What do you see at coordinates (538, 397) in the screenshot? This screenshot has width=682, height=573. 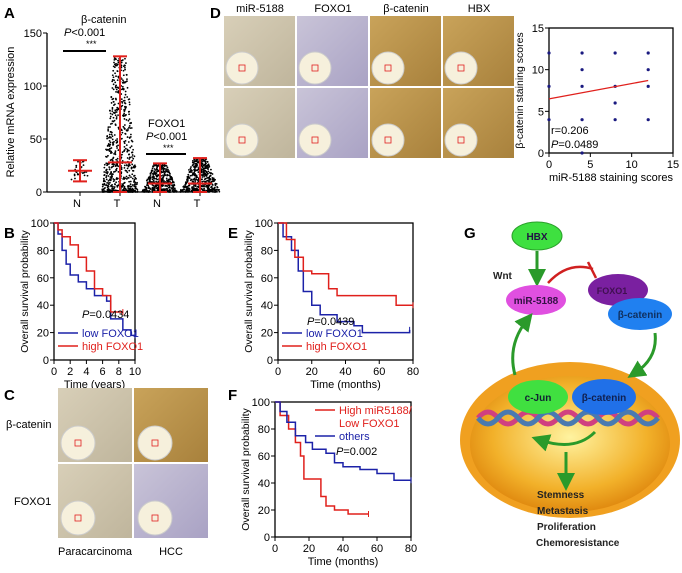 I see `cjun-node` at bounding box center [538, 397].